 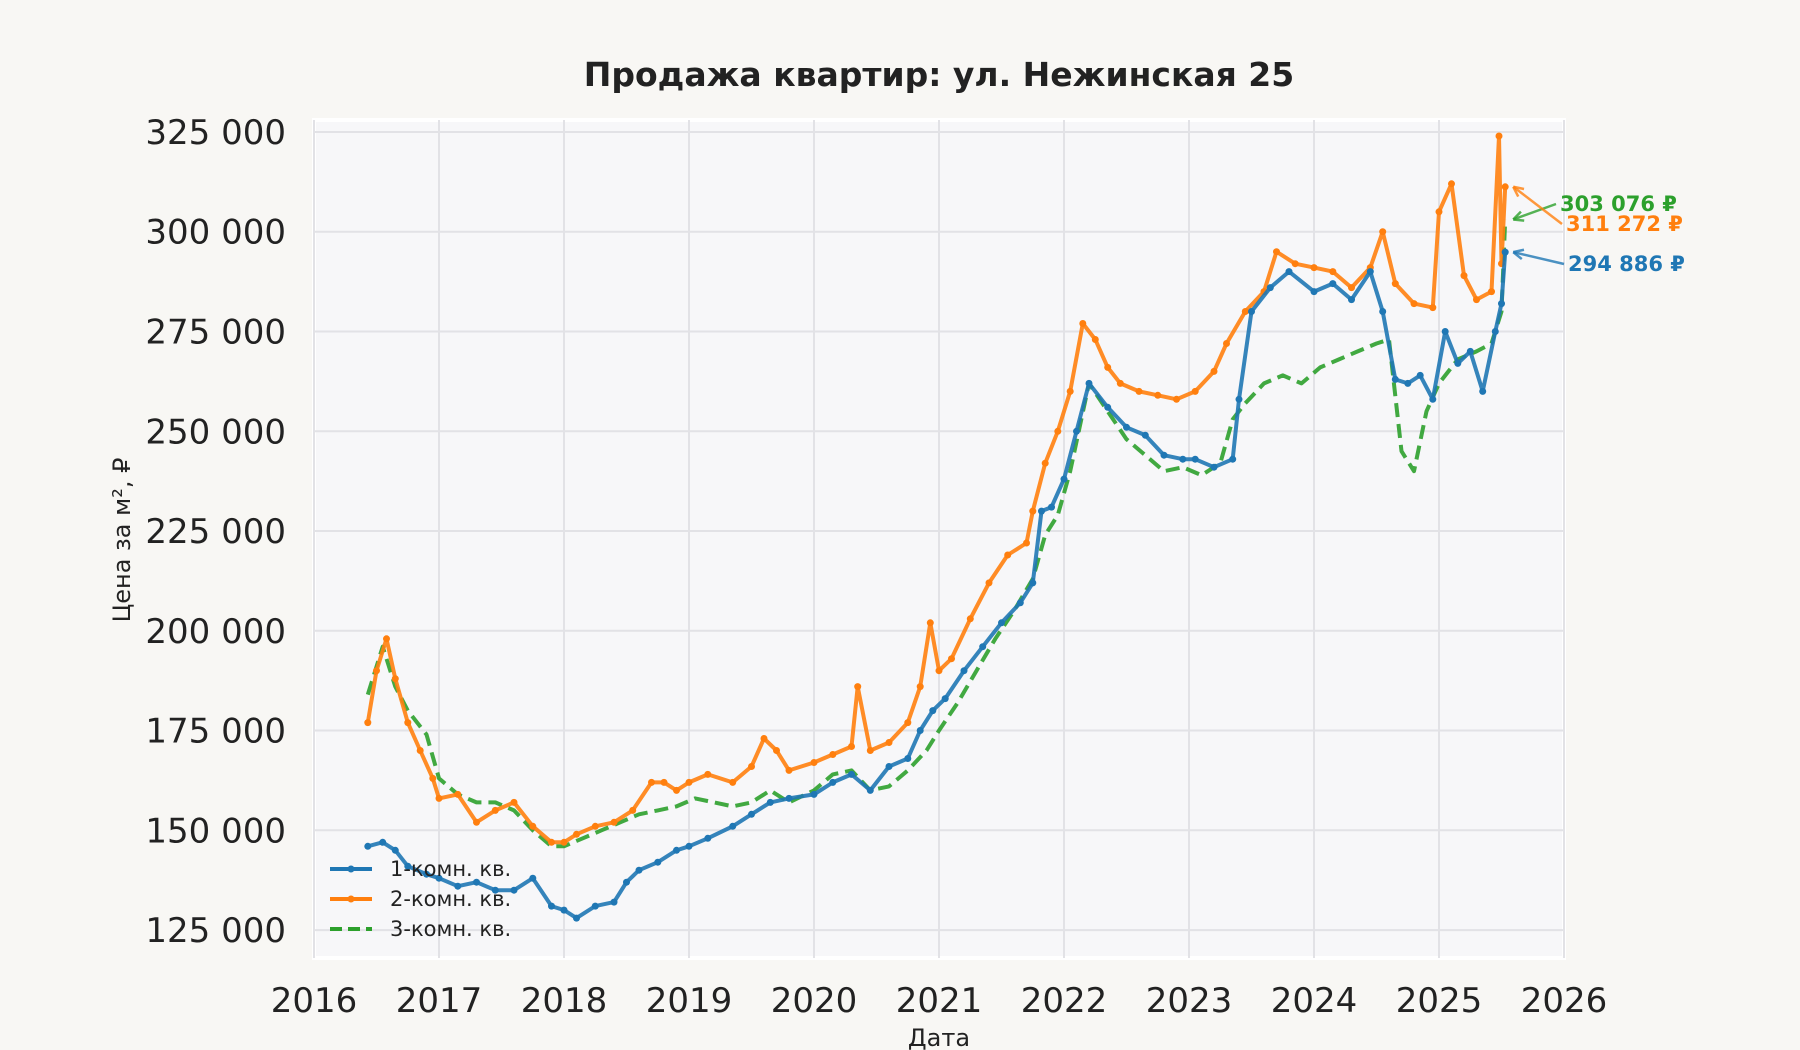 What do you see at coordinates (122, 540) in the screenshot?
I see `y-axis-label: Цена за м², ₽` at bounding box center [122, 540].